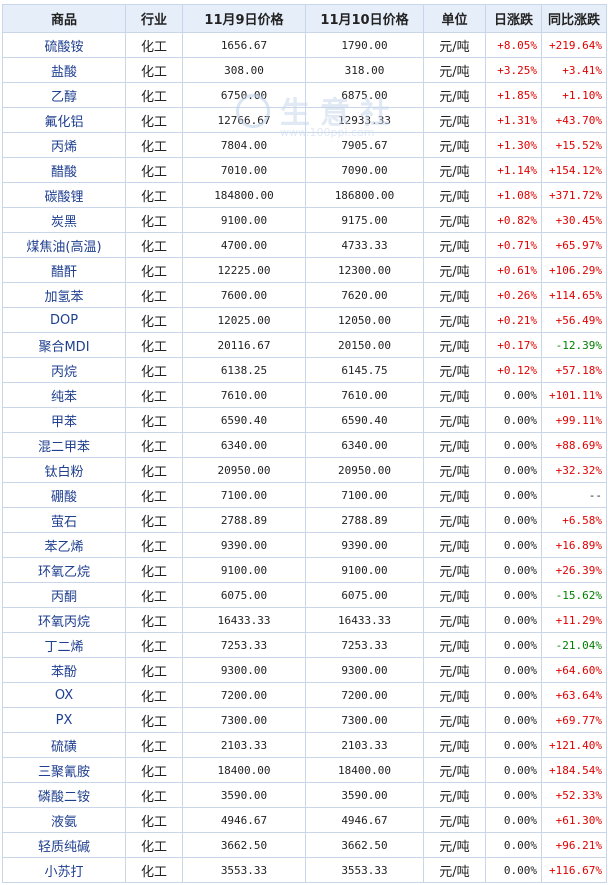 The image size is (608, 885). Describe the element at coordinates (574, 120) in the screenshot. I see `yoy-change: +43.70%` at that location.